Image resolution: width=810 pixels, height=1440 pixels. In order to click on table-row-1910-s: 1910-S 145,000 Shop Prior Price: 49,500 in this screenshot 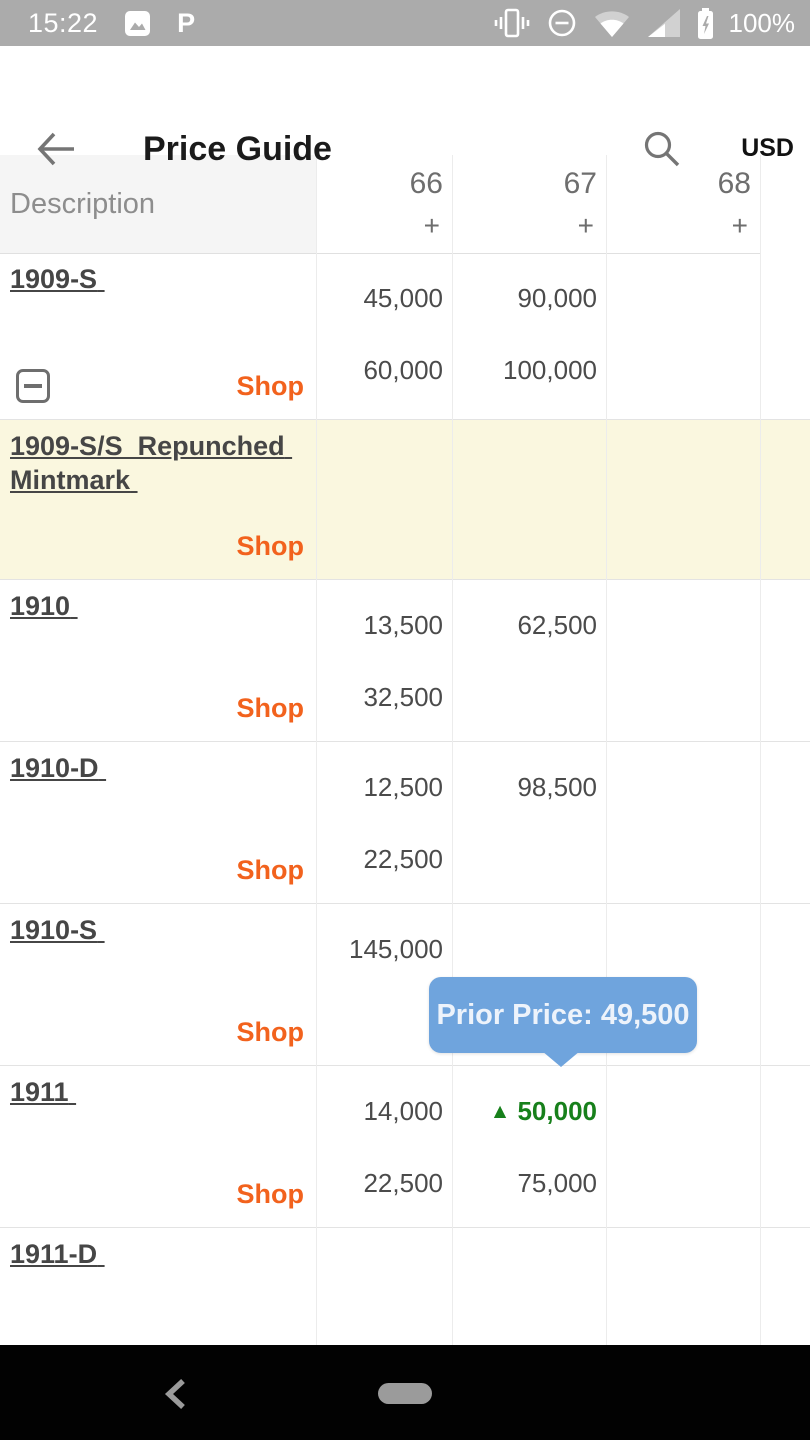, I will do `click(405, 985)`.